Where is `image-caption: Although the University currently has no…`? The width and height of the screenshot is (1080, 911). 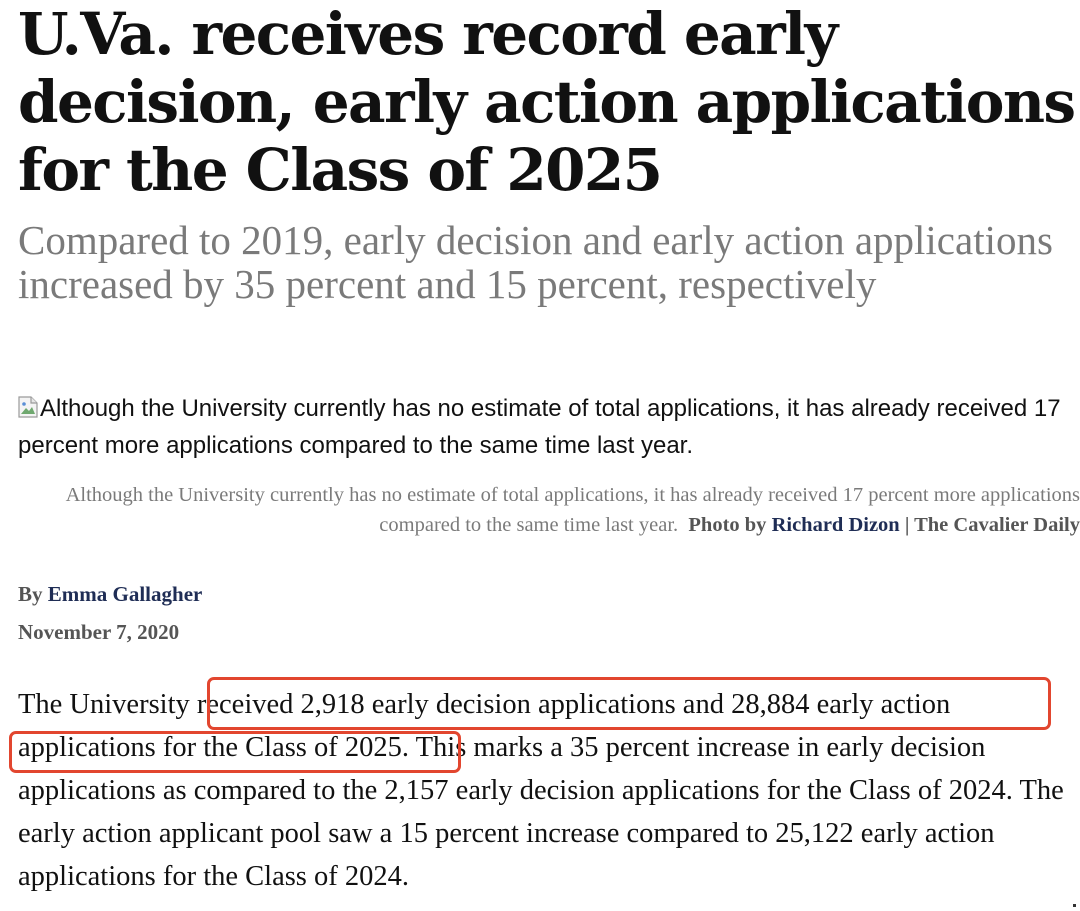 image-caption: Although the University currently has no… is located at coordinates (549, 510).